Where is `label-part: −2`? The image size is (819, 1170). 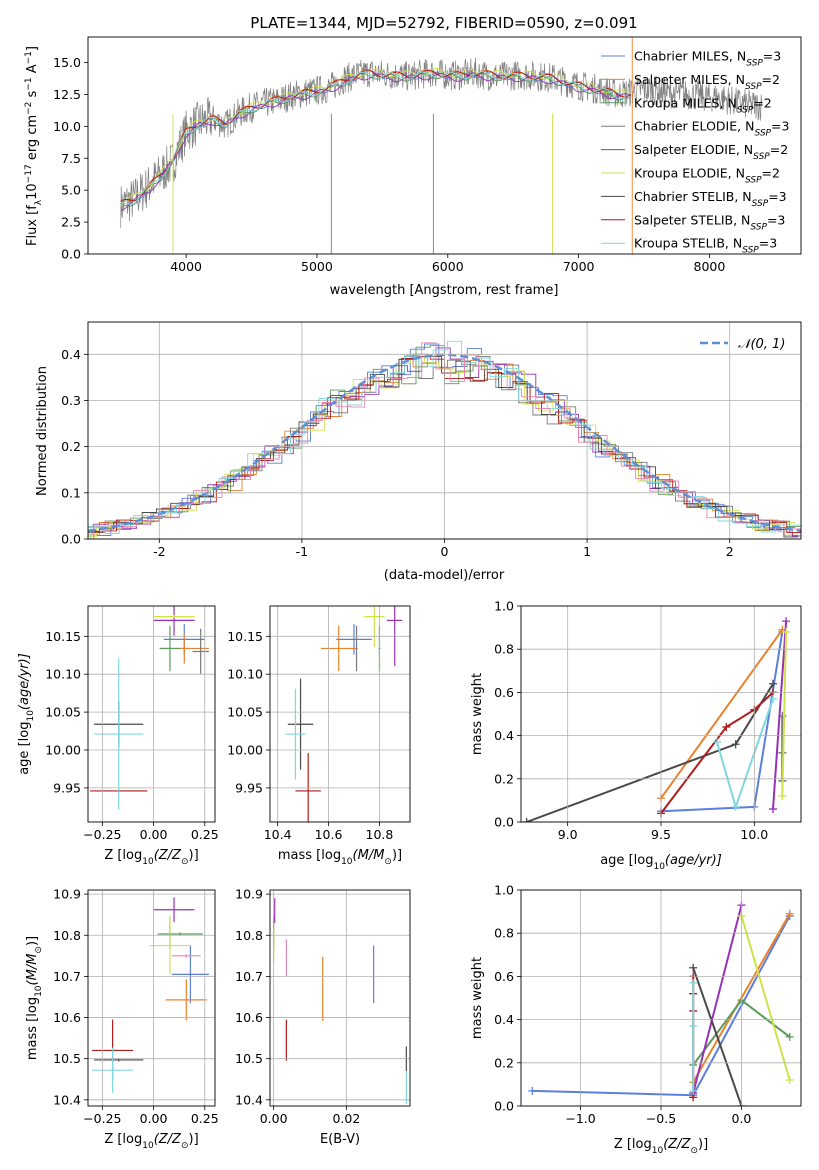
label-part: −2 is located at coordinates (29, 108).